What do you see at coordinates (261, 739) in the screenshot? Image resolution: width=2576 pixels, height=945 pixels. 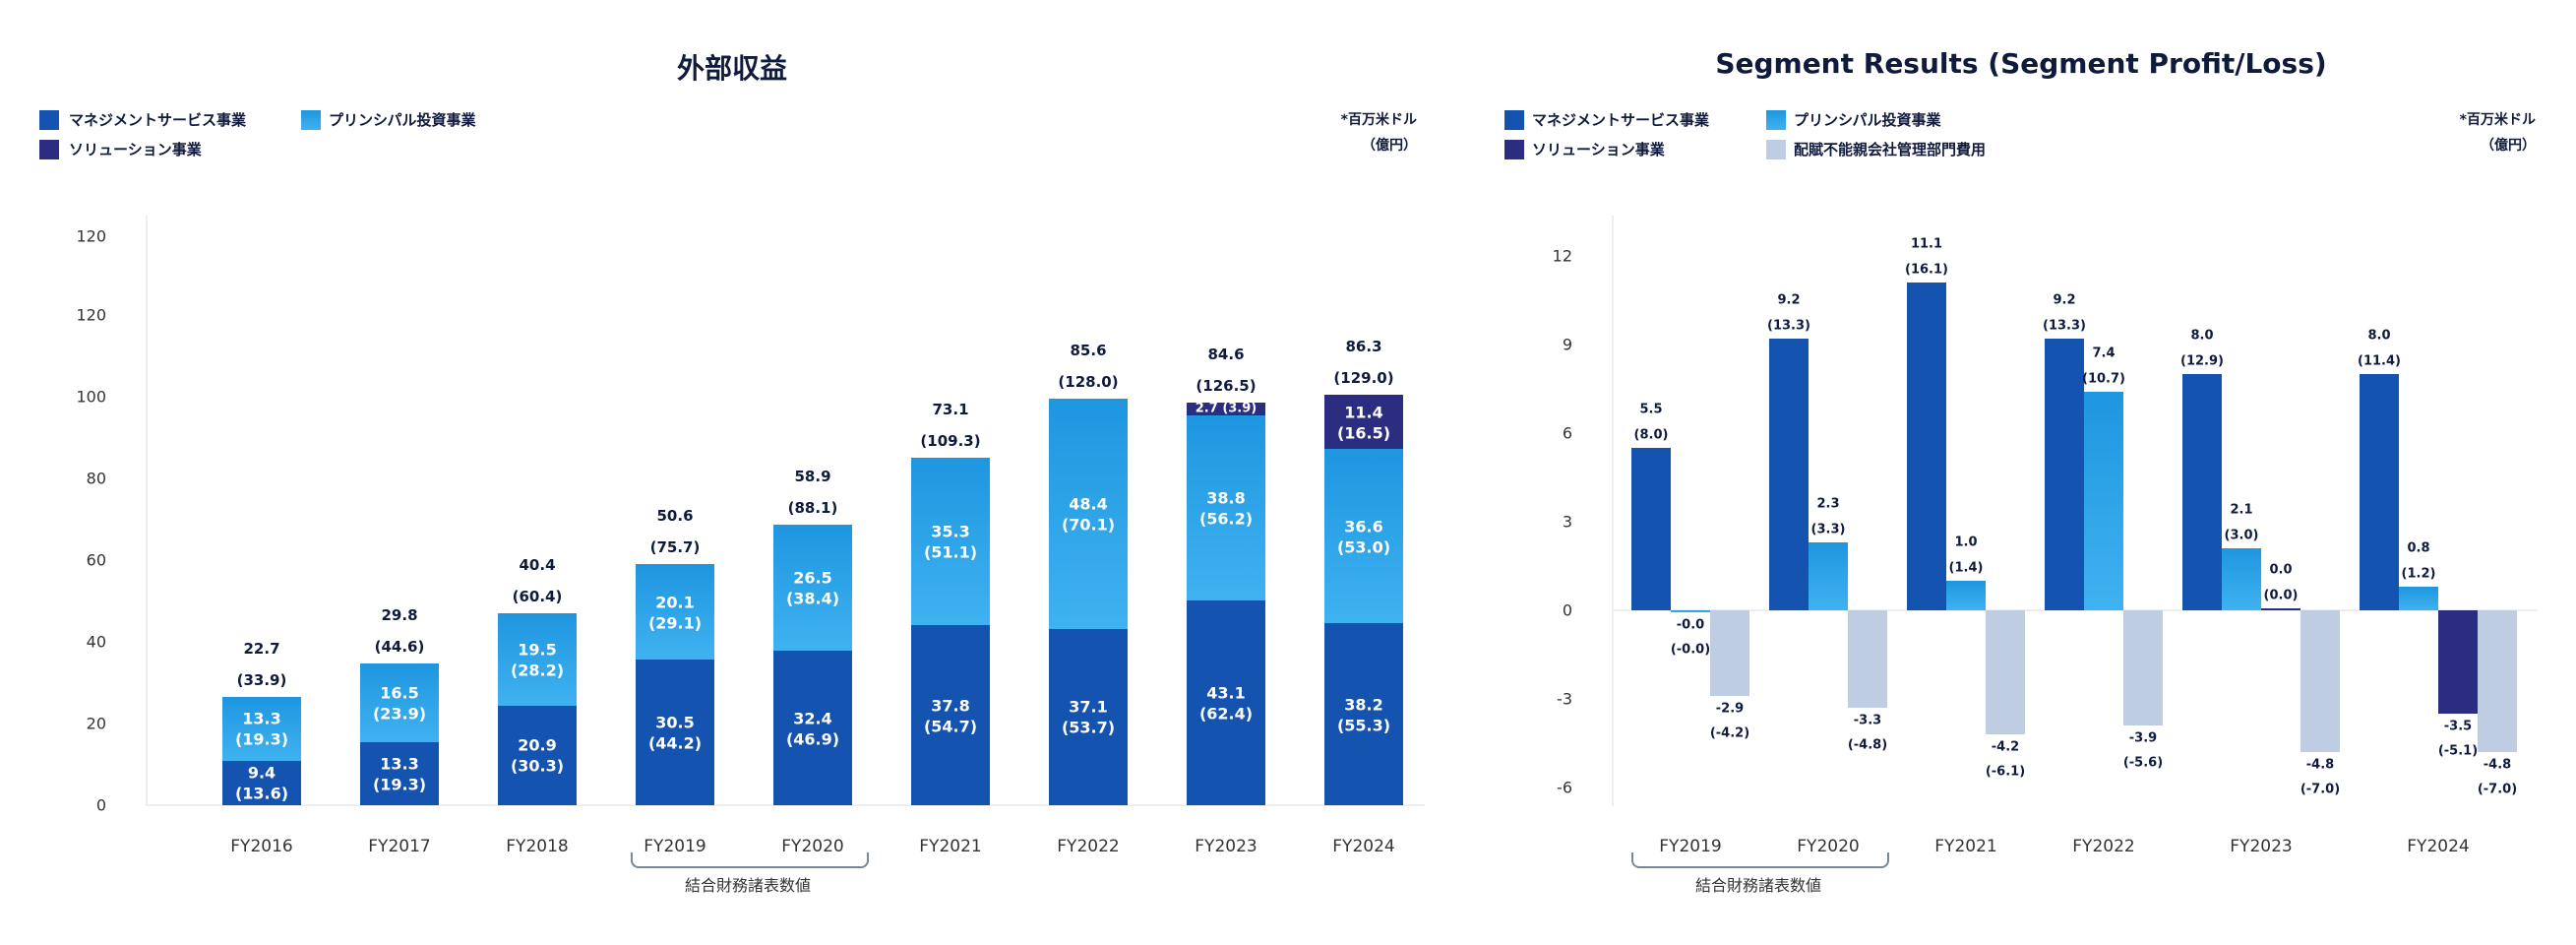 I see `segment-value-yen: (19.3)` at bounding box center [261, 739].